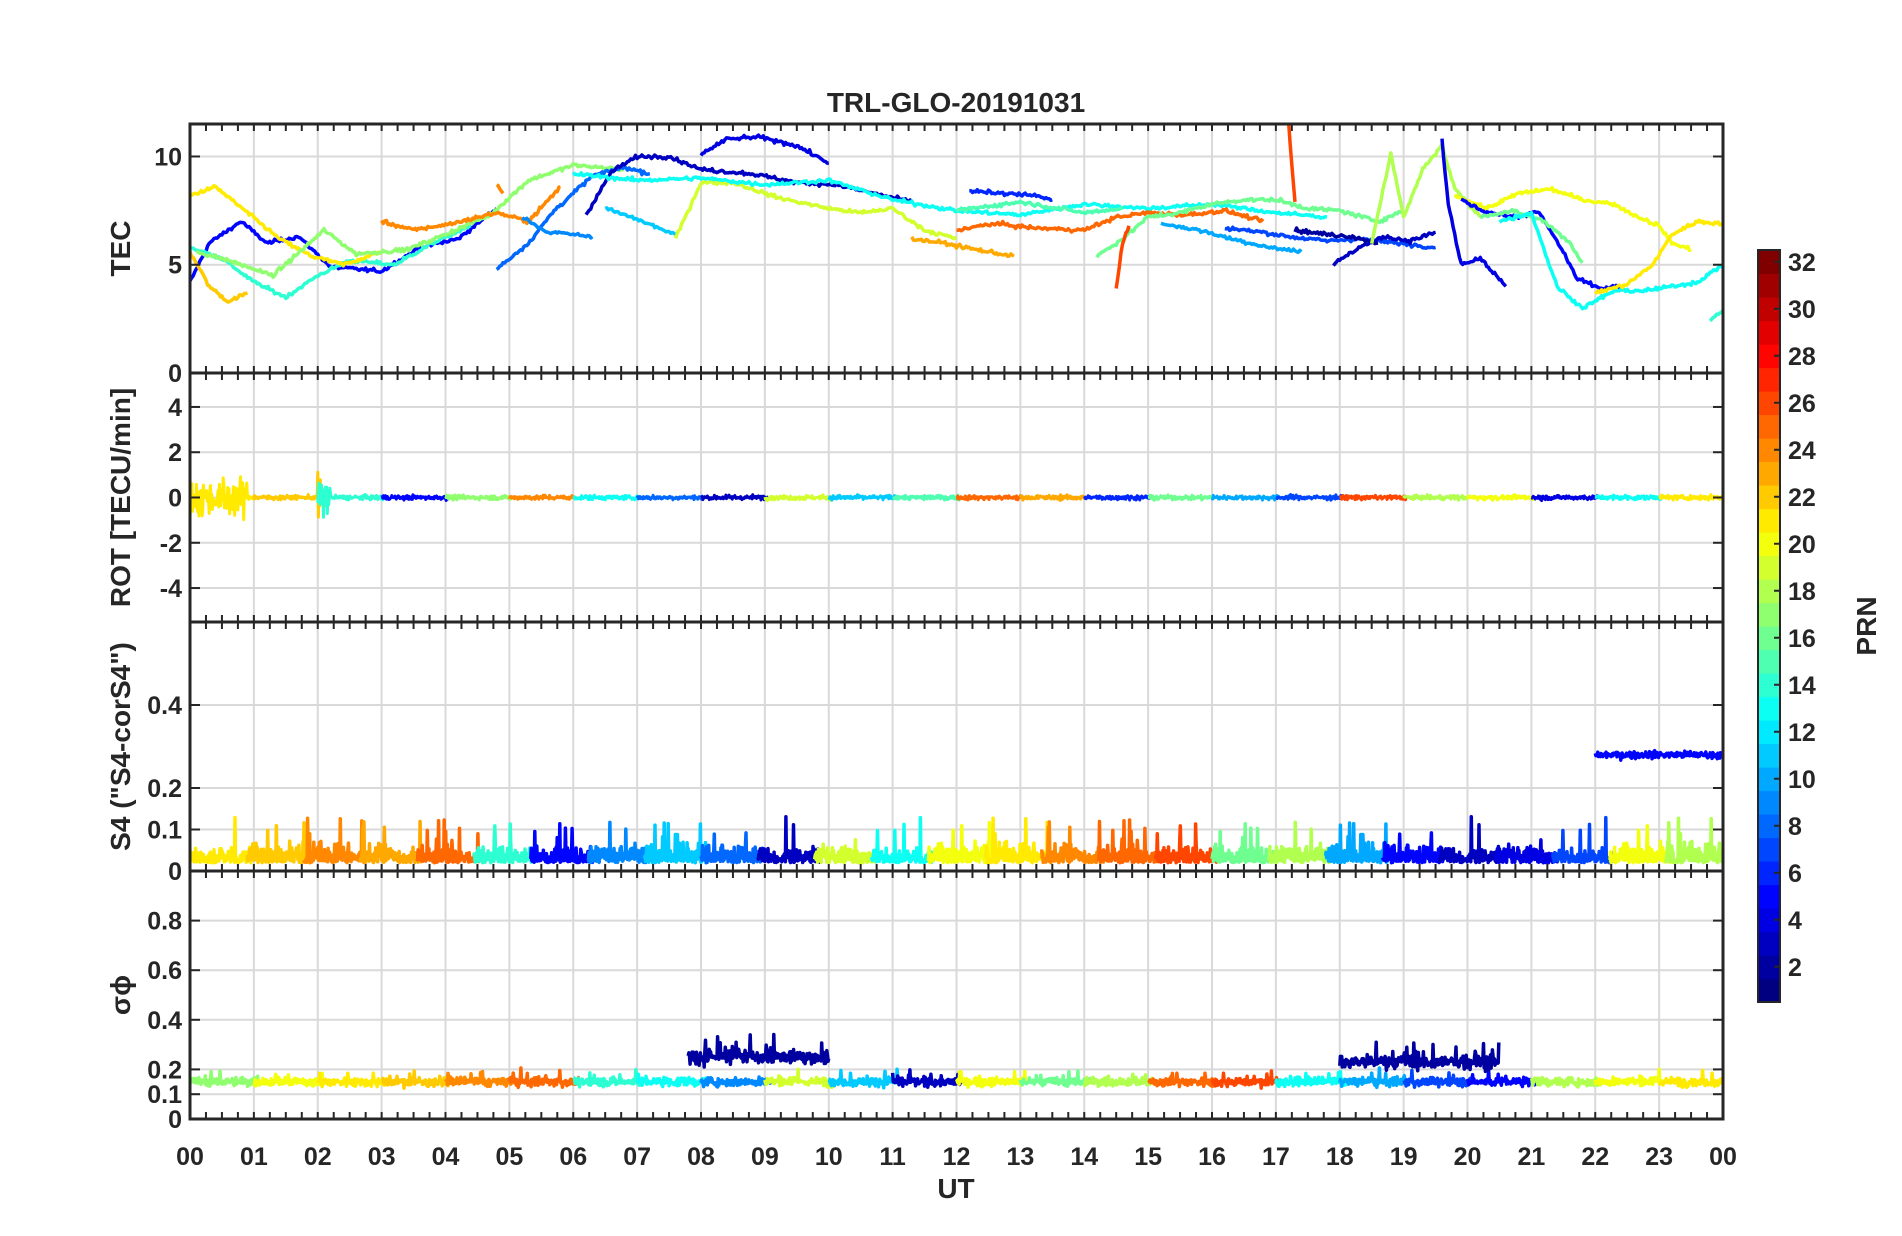  I want to click on y-tick-label: 2, so click(175, 453).